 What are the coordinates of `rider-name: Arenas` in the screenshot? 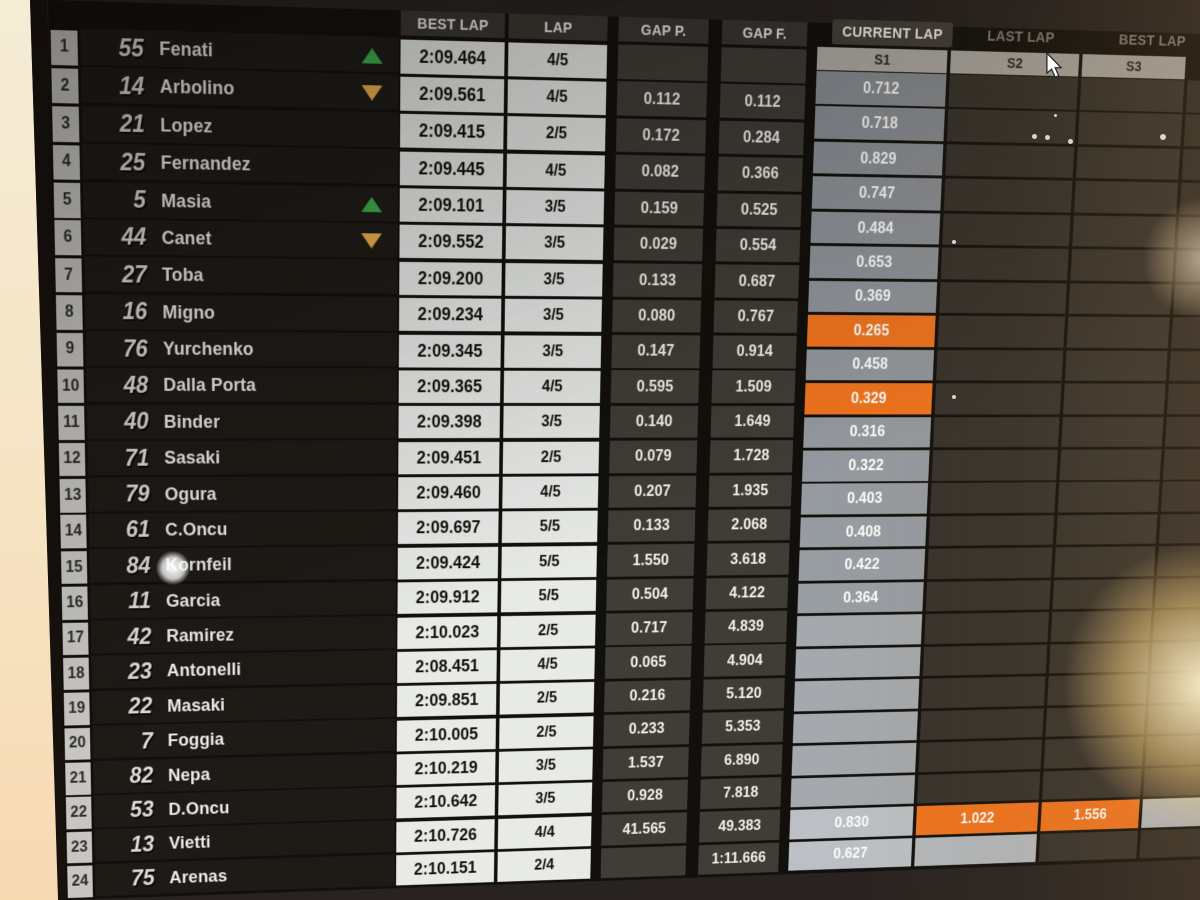 It's located at (198, 876).